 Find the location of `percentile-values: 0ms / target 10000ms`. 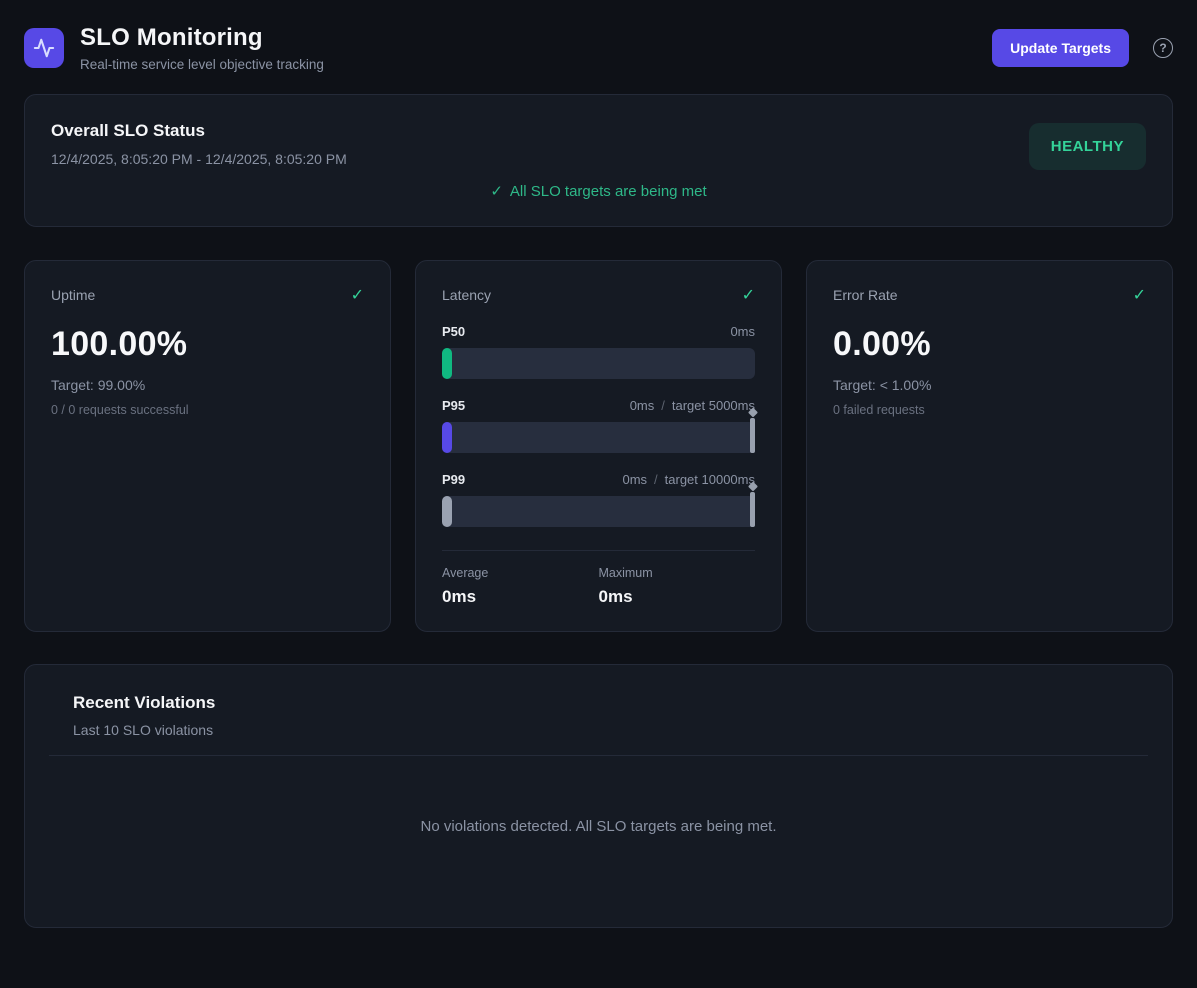

percentile-values: 0ms / target 10000ms is located at coordinates (688, 479).